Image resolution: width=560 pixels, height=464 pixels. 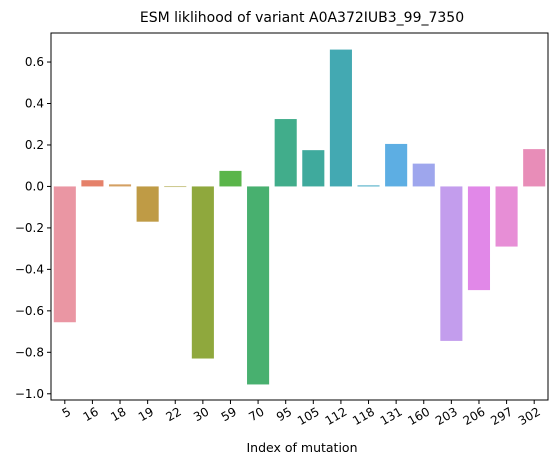 I want to click on y-tick-label: 0.4, so click(x=34, y=103).